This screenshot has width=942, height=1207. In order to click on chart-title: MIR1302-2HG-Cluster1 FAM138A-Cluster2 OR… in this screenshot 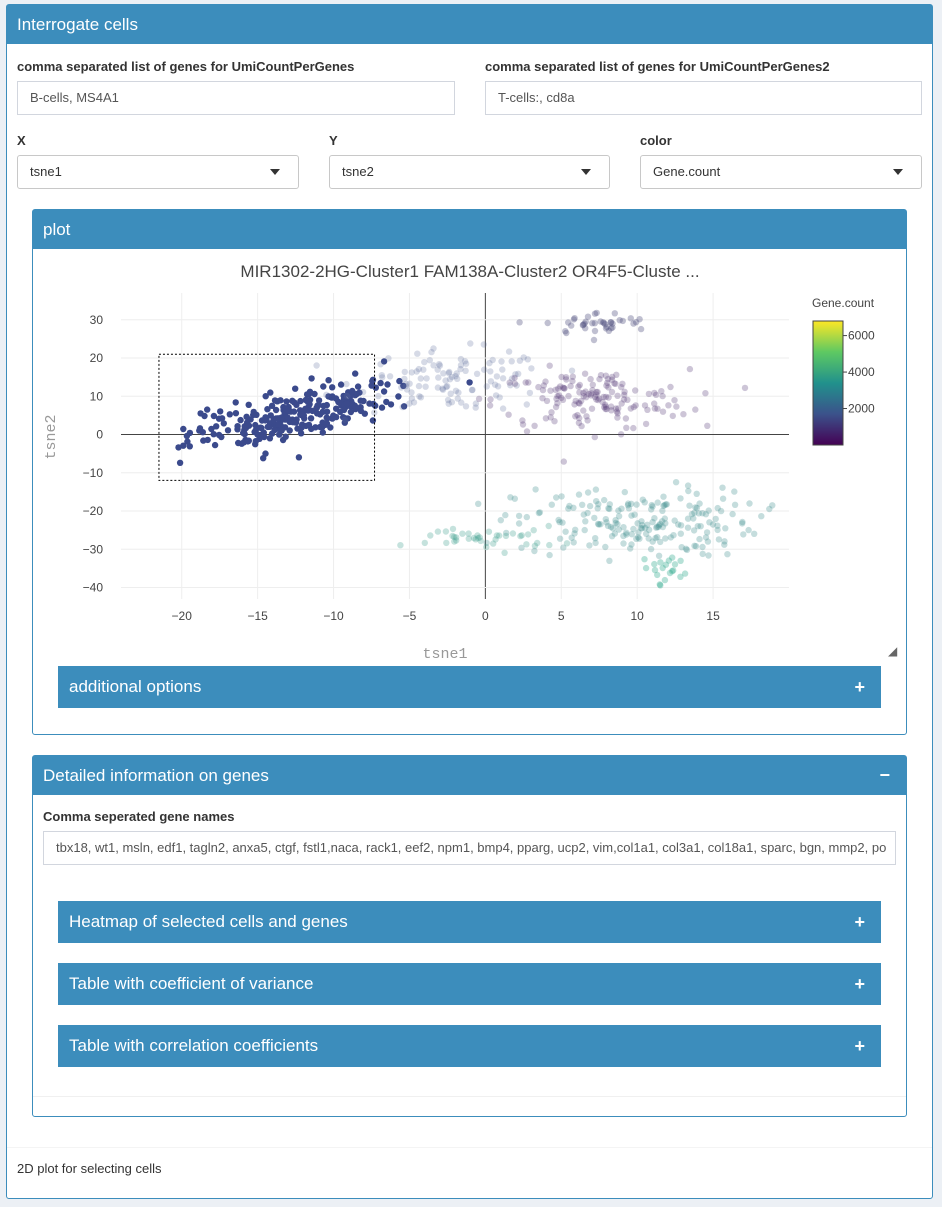, I will do `click(469, 271)`.